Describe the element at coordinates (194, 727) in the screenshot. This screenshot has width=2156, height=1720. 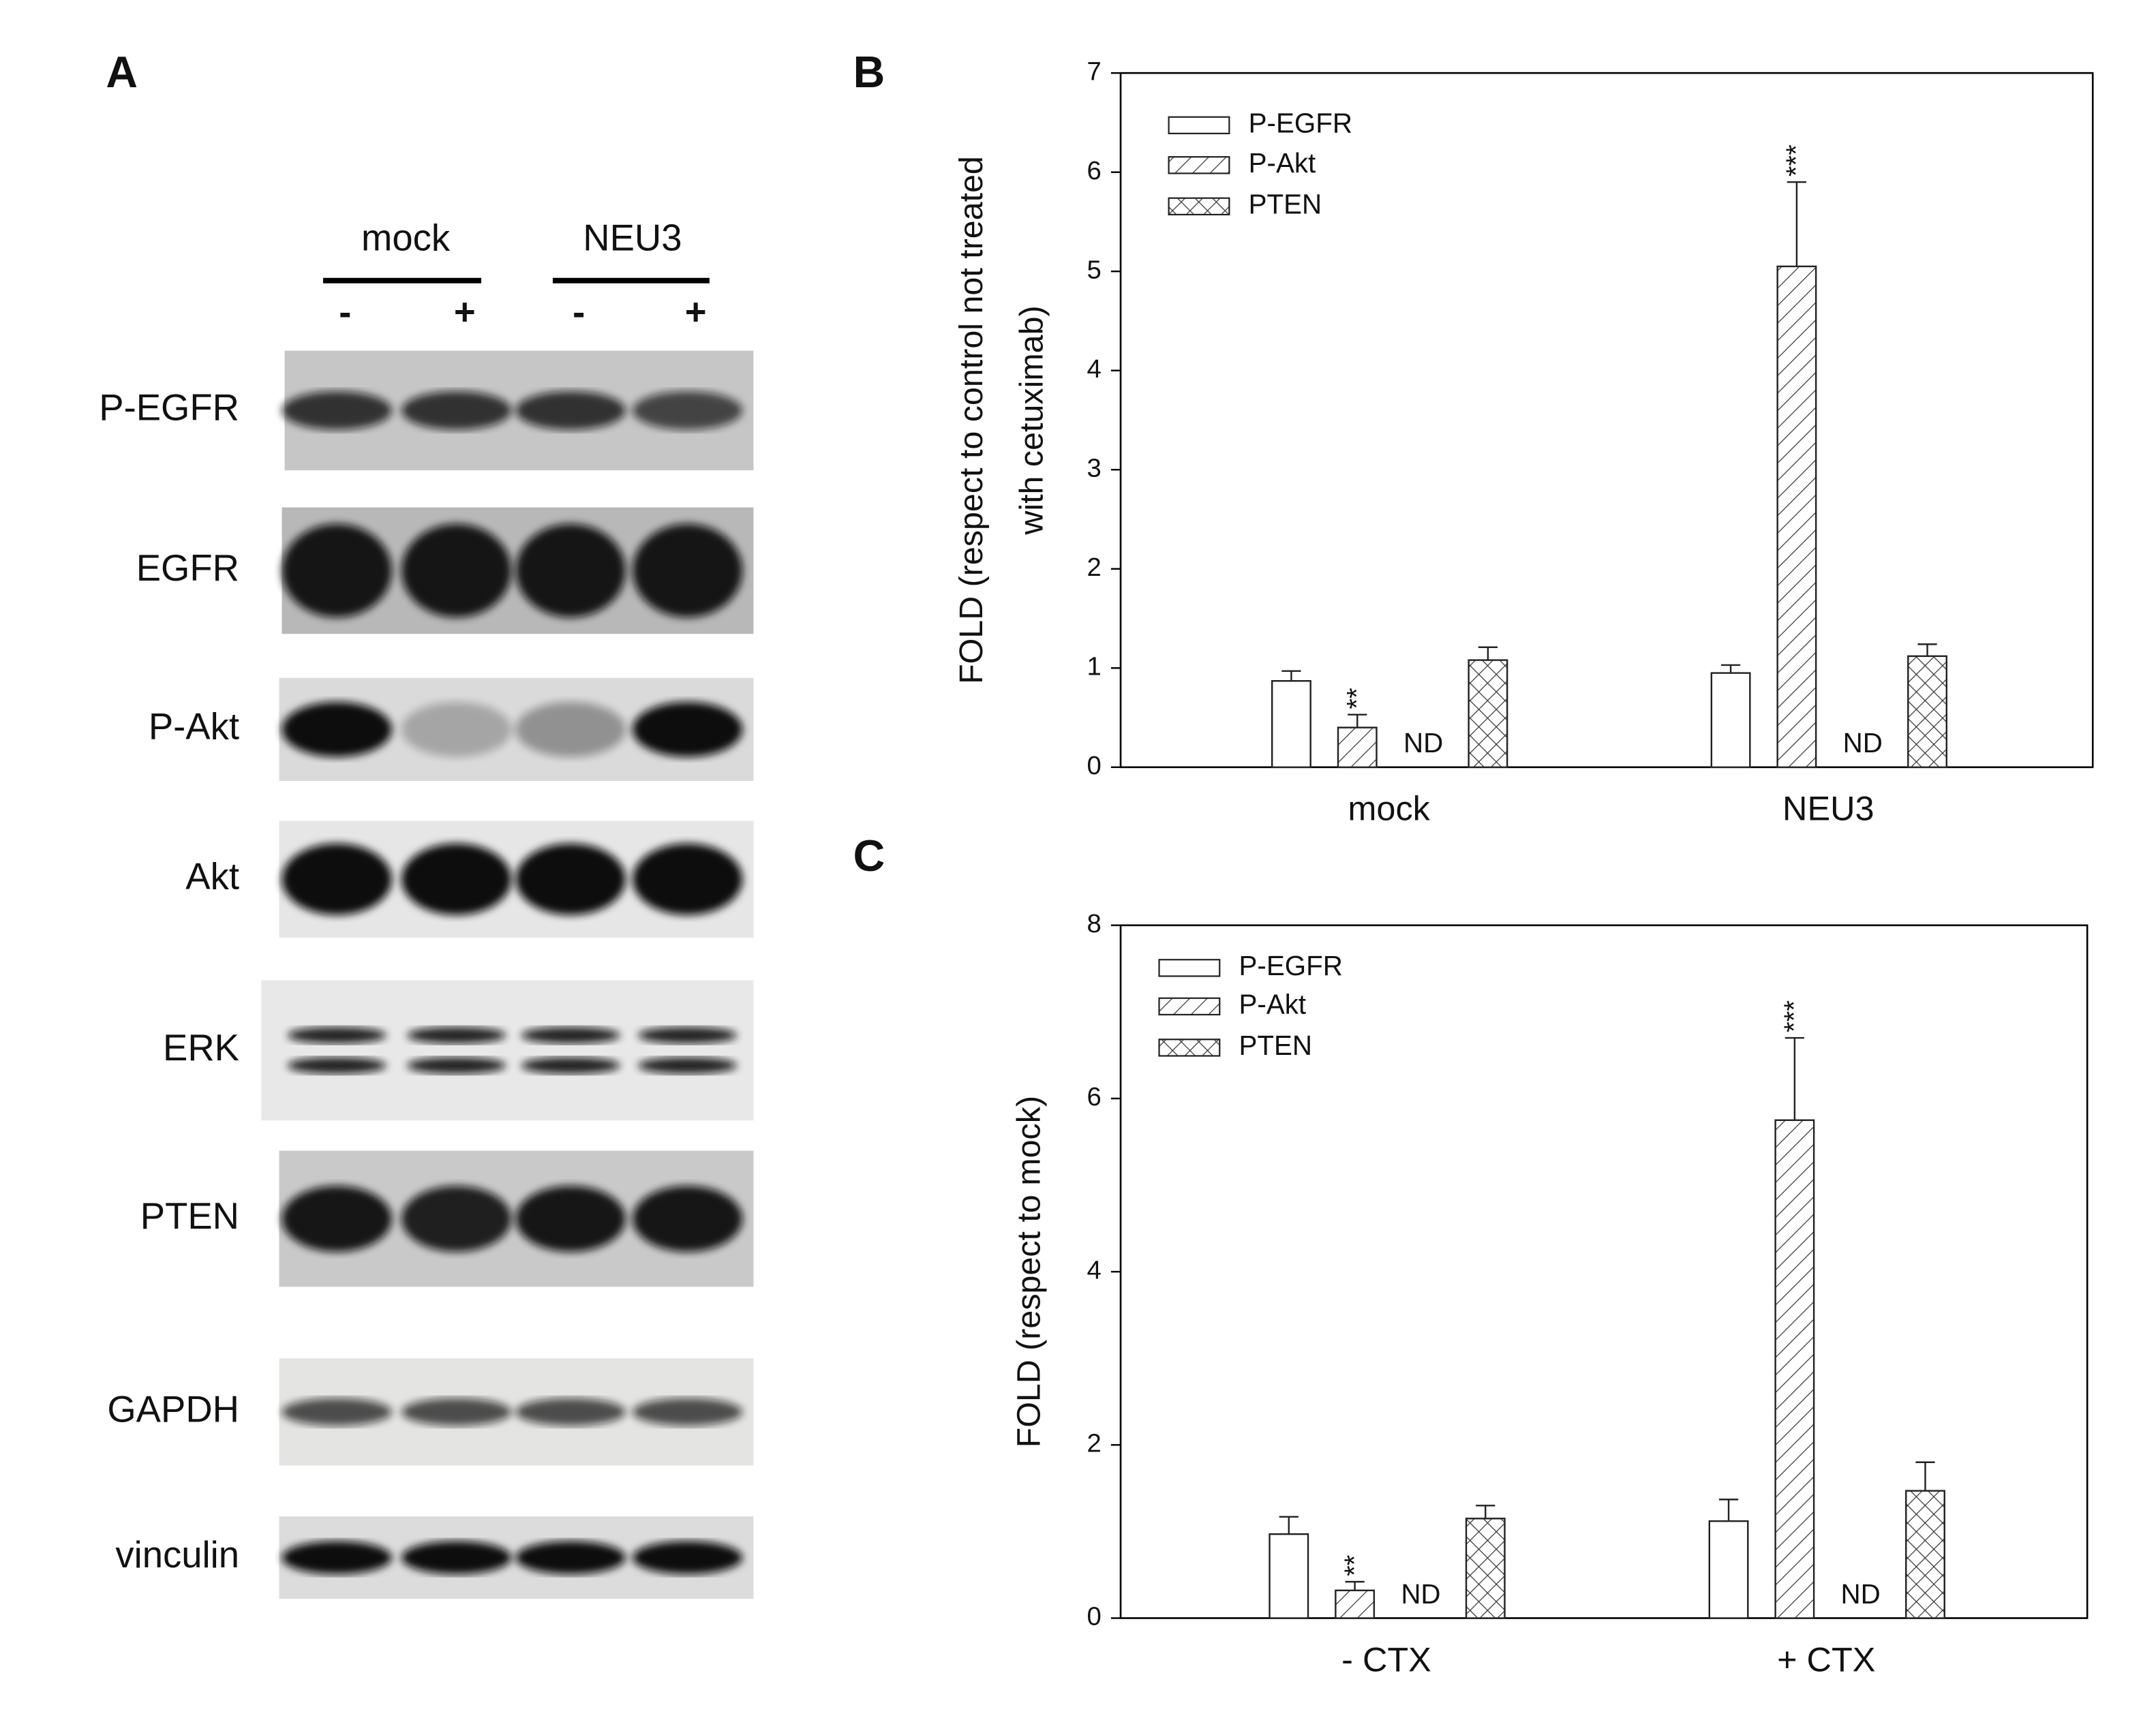
I see `row-label: P-Akt` at that location.